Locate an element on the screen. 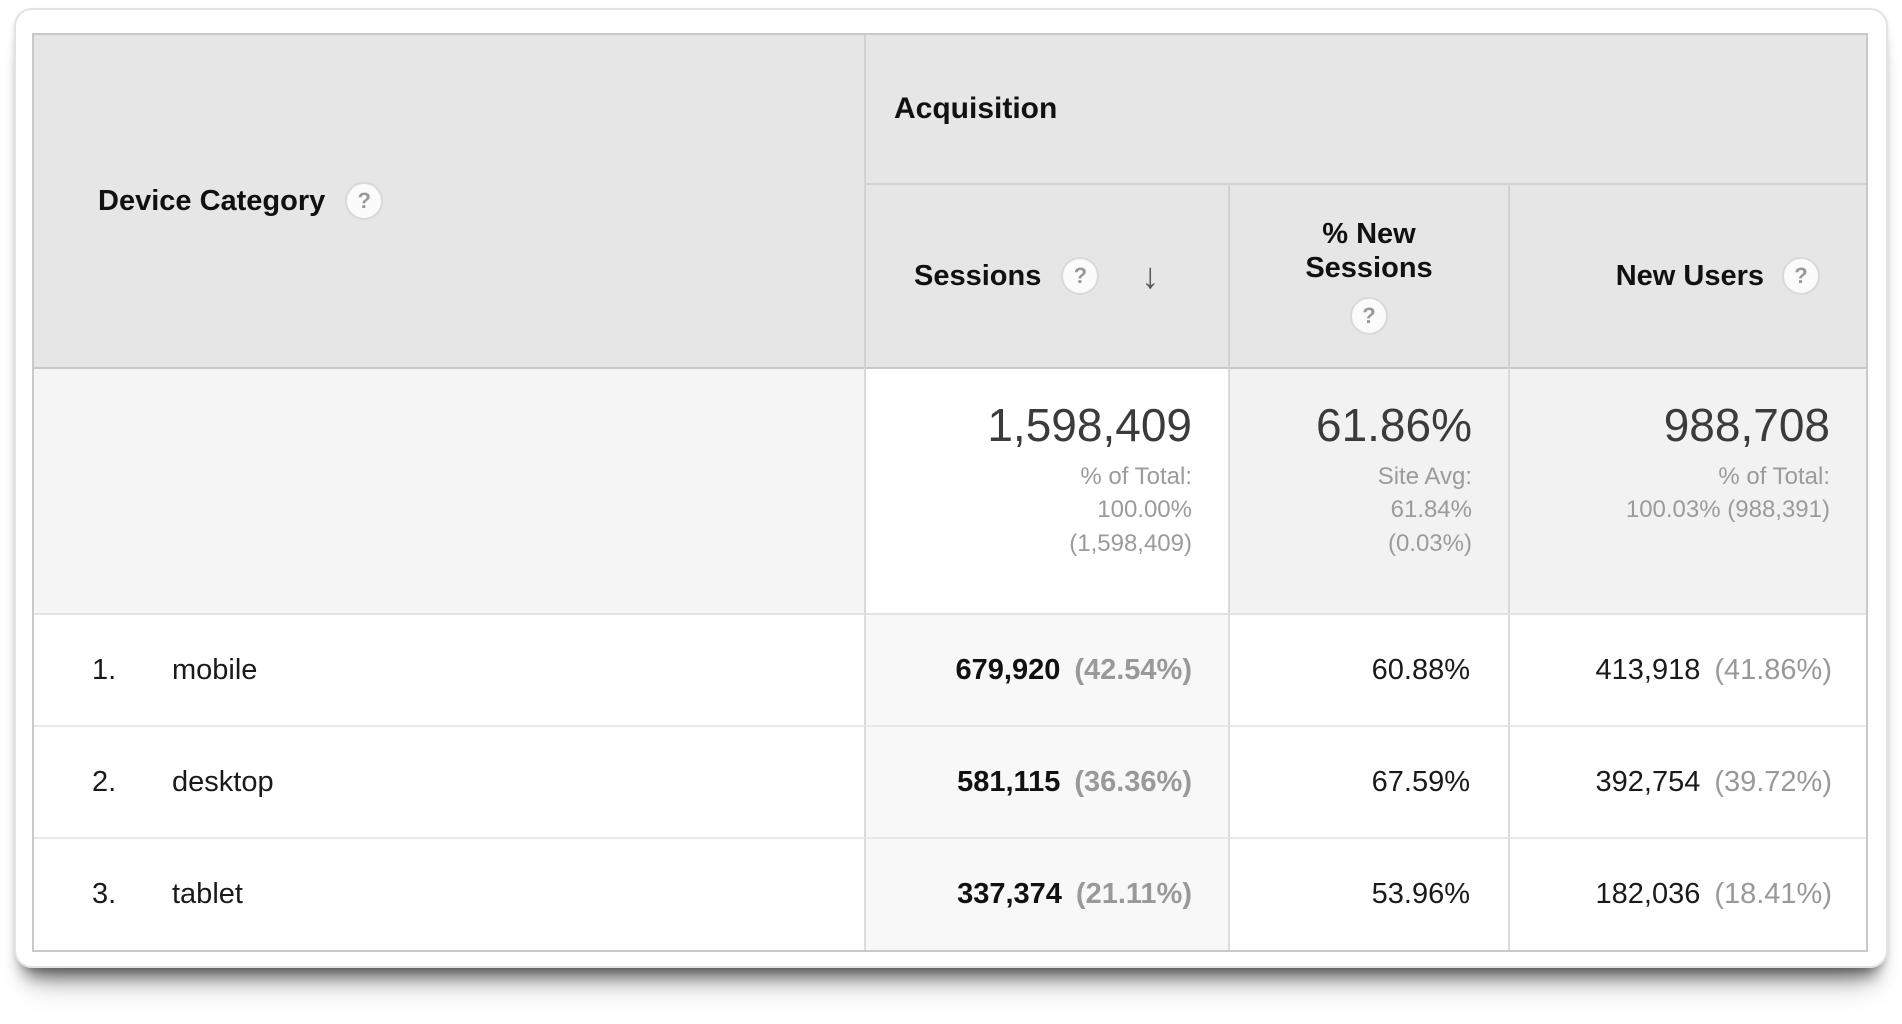 This screenshot has height=1024, width=1902. column-header-sessions: Sessions ? ↓ is located at coordinates (1046, 276).